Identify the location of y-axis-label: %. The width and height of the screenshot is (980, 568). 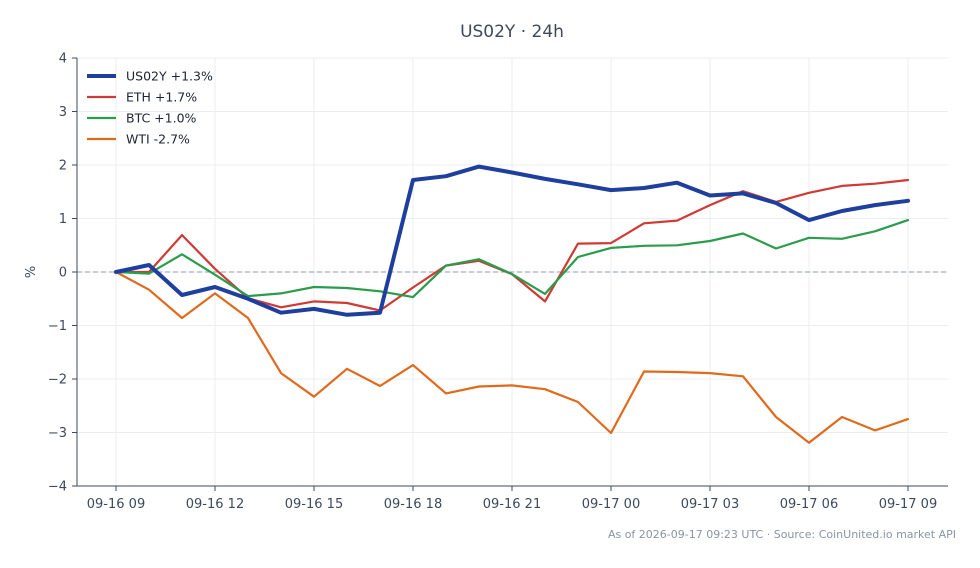
(31, 272).